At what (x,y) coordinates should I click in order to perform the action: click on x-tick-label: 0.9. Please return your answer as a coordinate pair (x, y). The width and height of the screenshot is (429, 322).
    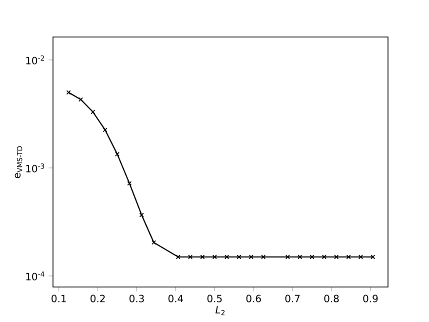
    Looking at the image, I should click on (370, 298).